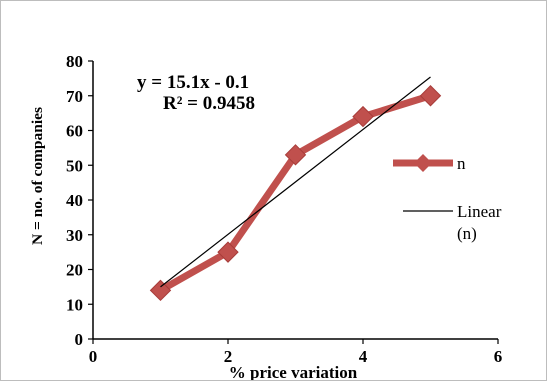 The height and width of the screenshot is (381, 547). I want to click on x-tick-label: 2, so click(228, 356).